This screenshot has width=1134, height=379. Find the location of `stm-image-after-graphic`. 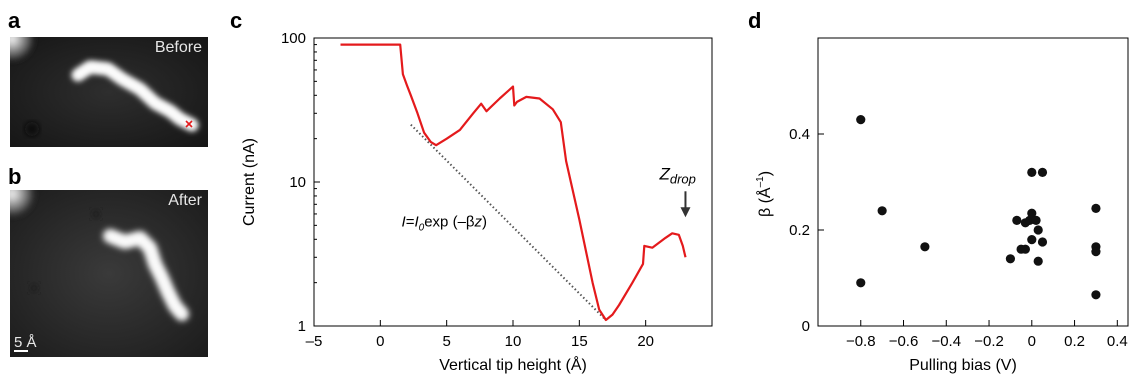

stm-image-after-graphic is located at coordinates (109, 273).